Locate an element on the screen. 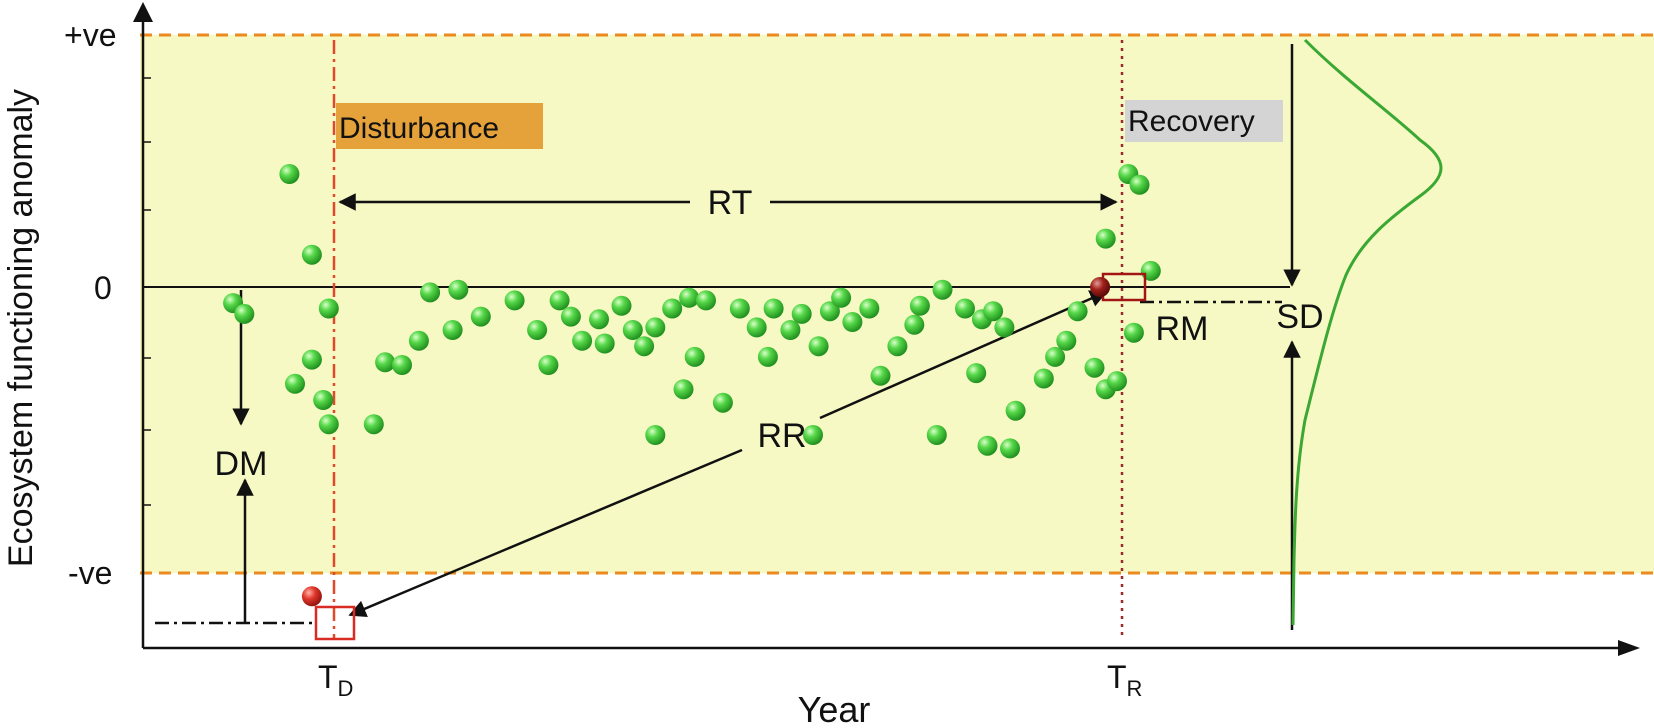 This screenshot has height=728, width=1654. x-axis-label: Year is located at coordinates (834, 708).